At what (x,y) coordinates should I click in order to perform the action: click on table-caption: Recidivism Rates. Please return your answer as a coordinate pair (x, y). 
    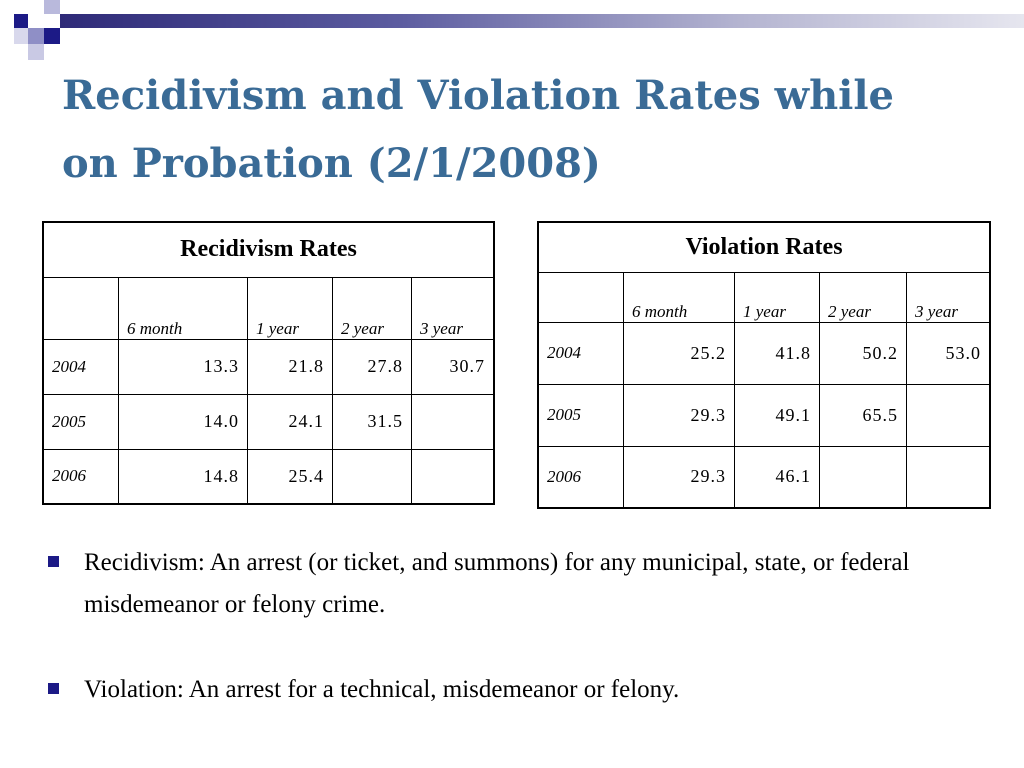
    Looking at the image, I should click on (268, 249).